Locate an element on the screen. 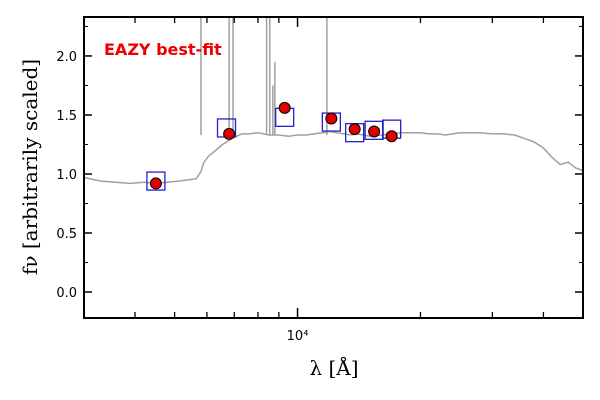 The width and height of the screenshot is (600, 400). model-flux-square is located at coordinates (156, 181).